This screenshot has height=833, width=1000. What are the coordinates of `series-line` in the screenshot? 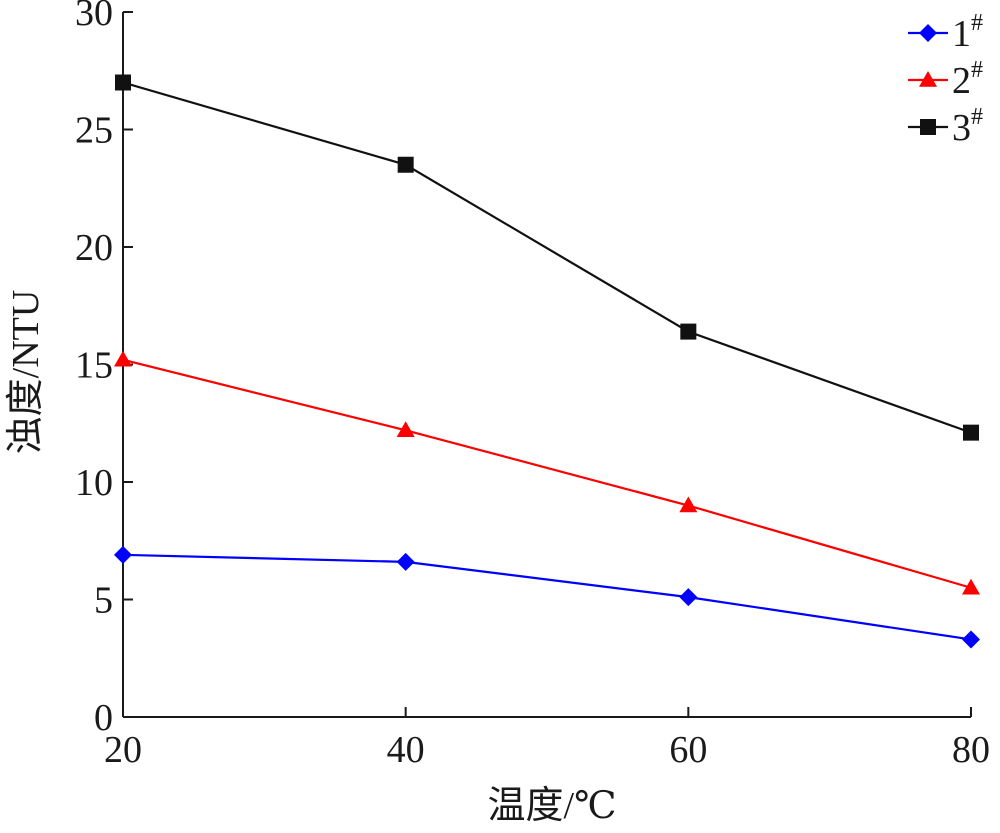 It's located at (547, 597).